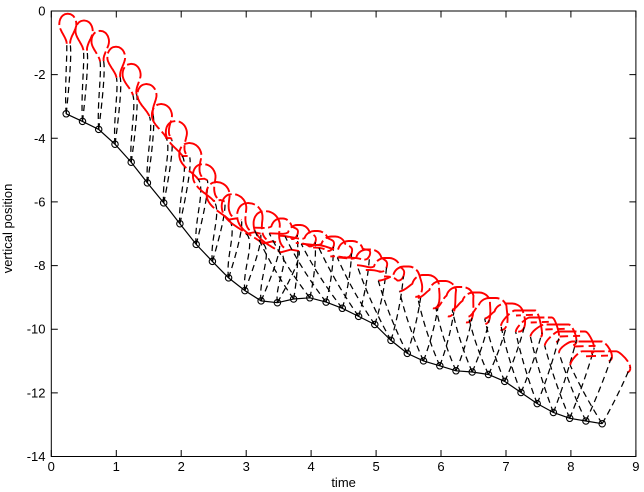  What do you see at coordinates (375, 466) in the screenshot?
I see `svg-text: 5` at bounding box center [375, 466].